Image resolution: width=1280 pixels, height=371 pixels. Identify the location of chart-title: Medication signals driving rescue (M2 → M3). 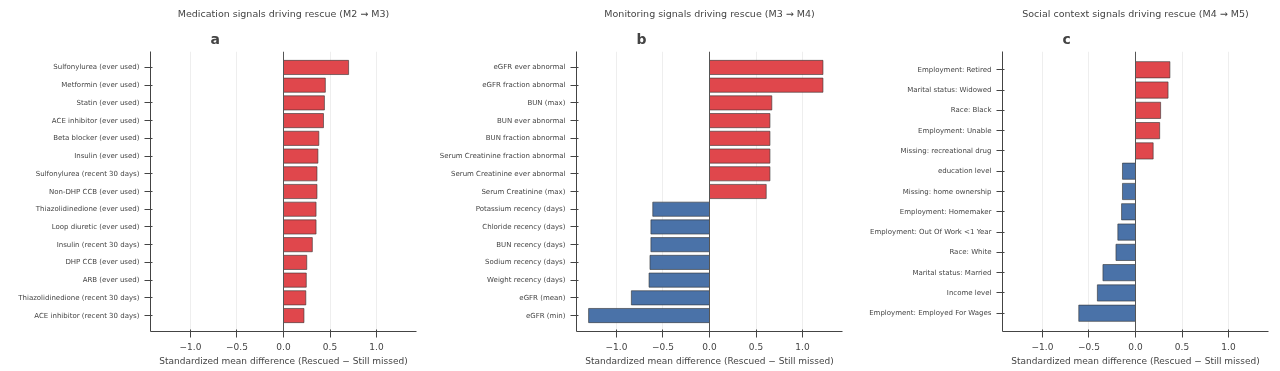
(283, 13).